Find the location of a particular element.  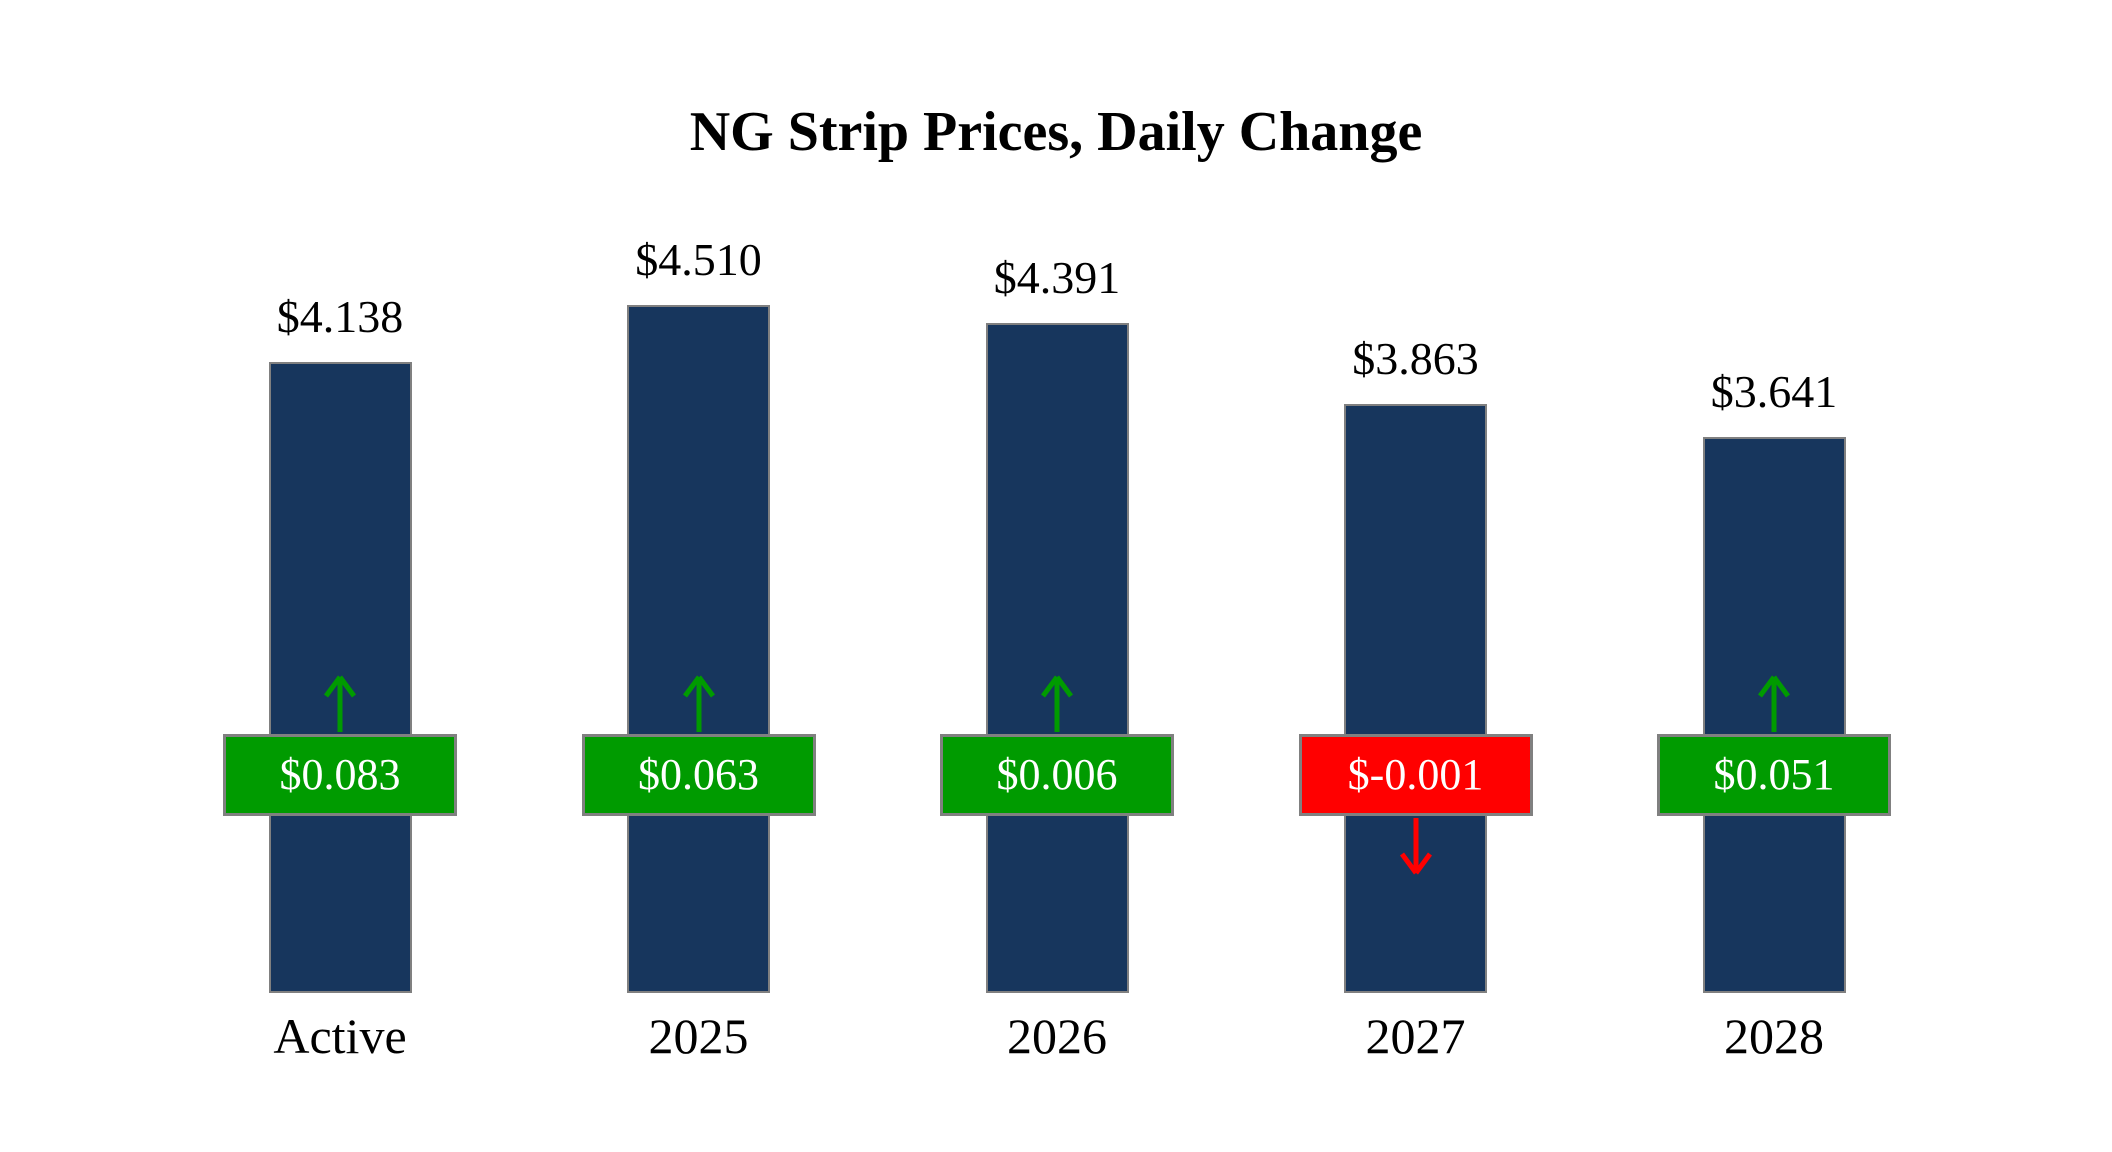

price-label: $3.641 is located at coordinates (1774, 391).